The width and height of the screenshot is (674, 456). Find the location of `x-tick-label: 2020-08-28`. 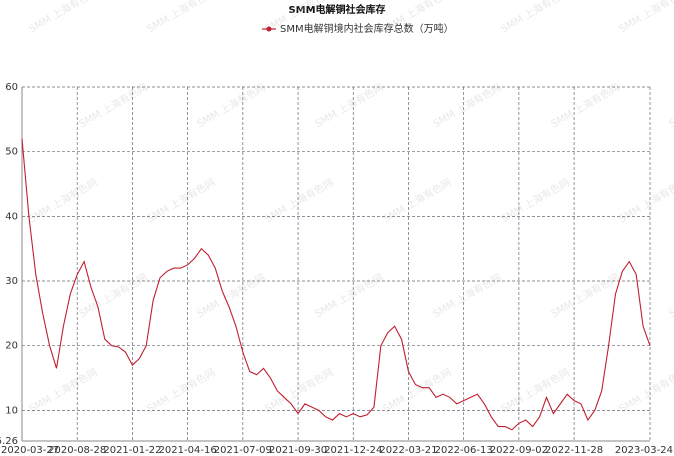

x-tick-label: 2020-08-28 is located at coordinates (77, 450).